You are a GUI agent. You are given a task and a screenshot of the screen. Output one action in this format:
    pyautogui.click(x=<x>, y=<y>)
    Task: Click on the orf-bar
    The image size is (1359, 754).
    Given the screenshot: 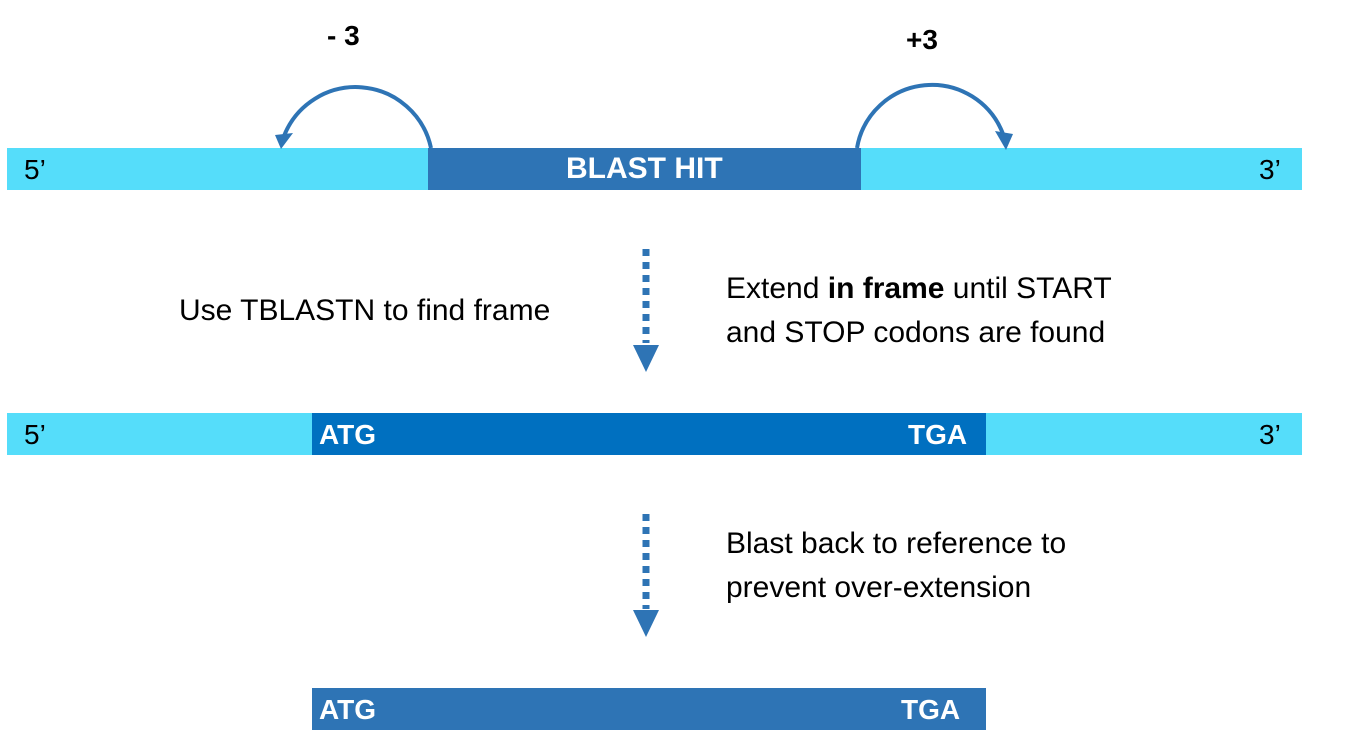 What is the action you would take?
    pyautogui.click(x=649, y=434)
    